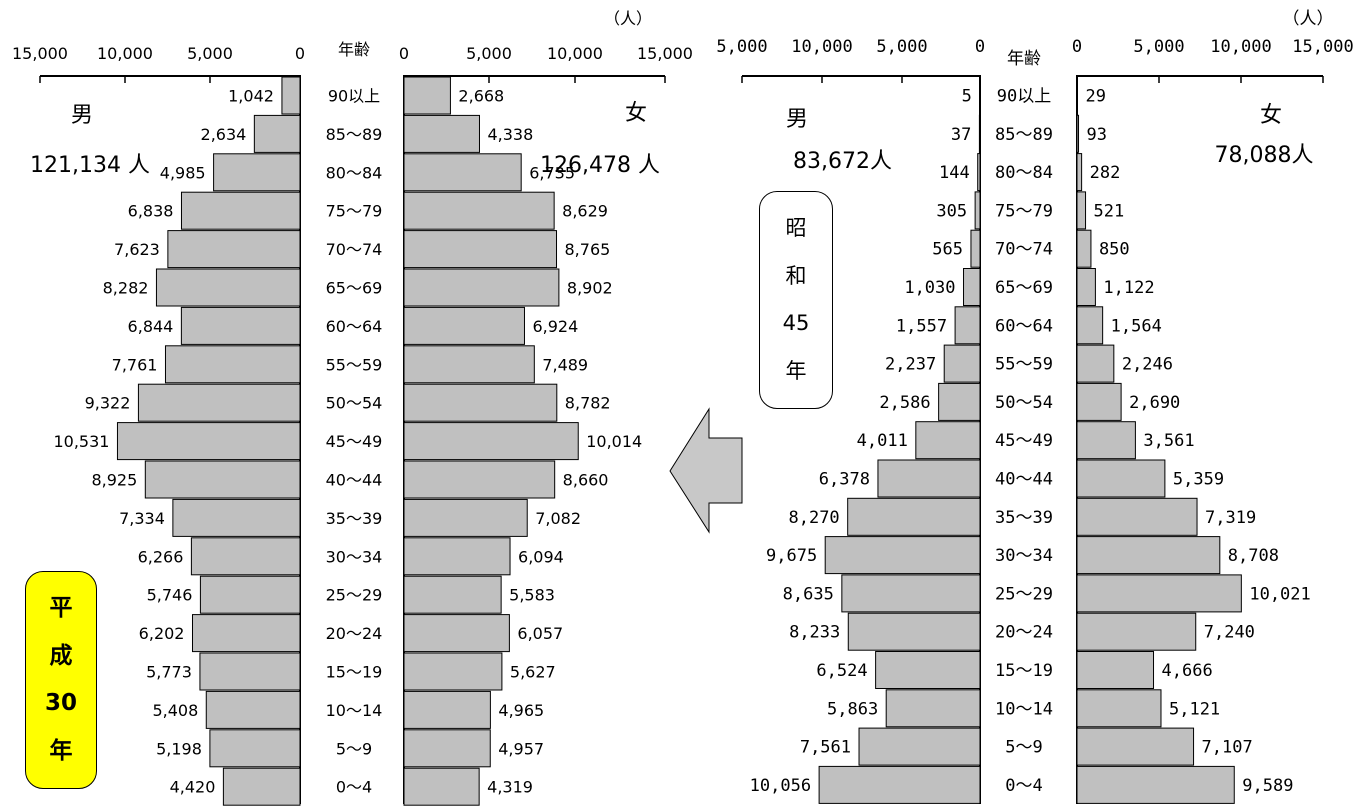  I want to click on unit-label: （人）, so click(628, 18).